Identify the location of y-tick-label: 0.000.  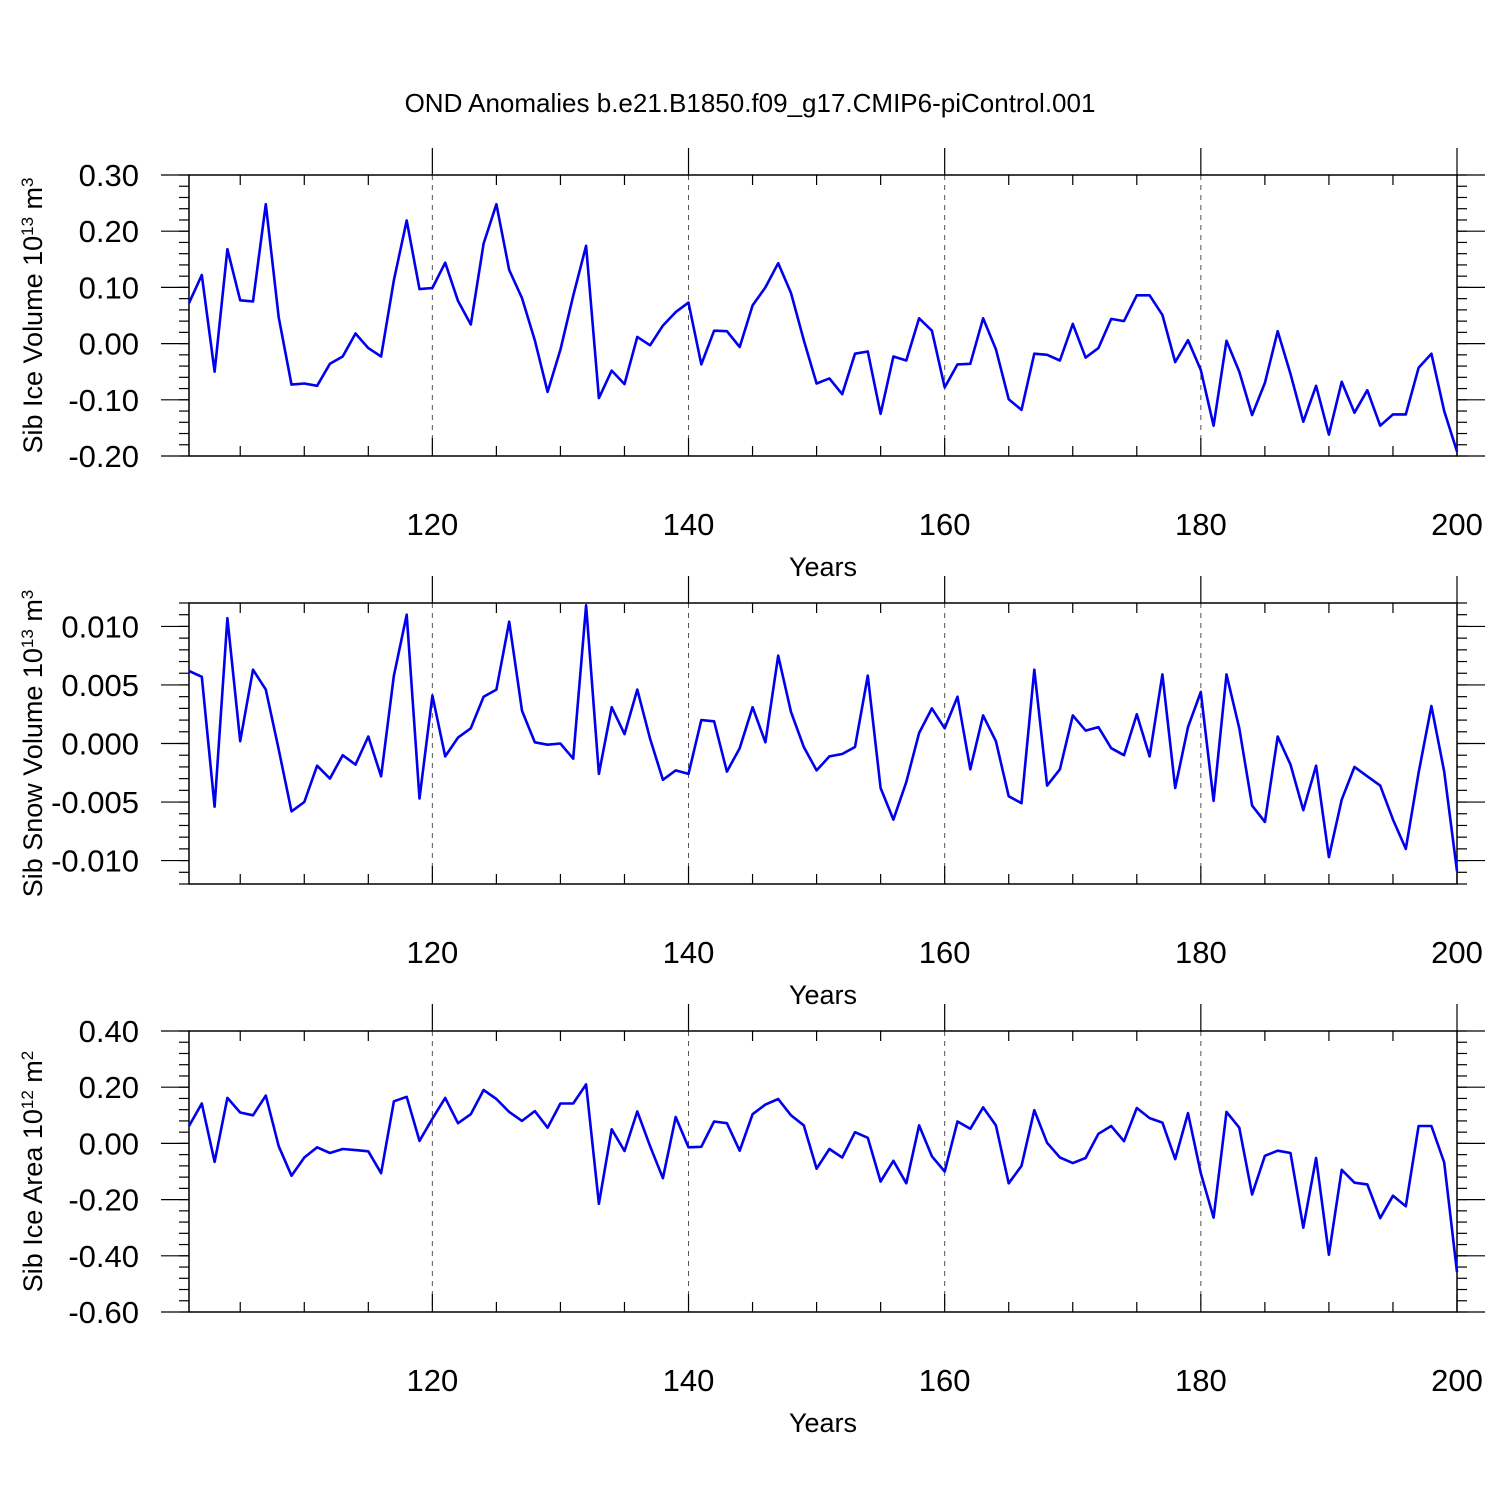
(100, 744).